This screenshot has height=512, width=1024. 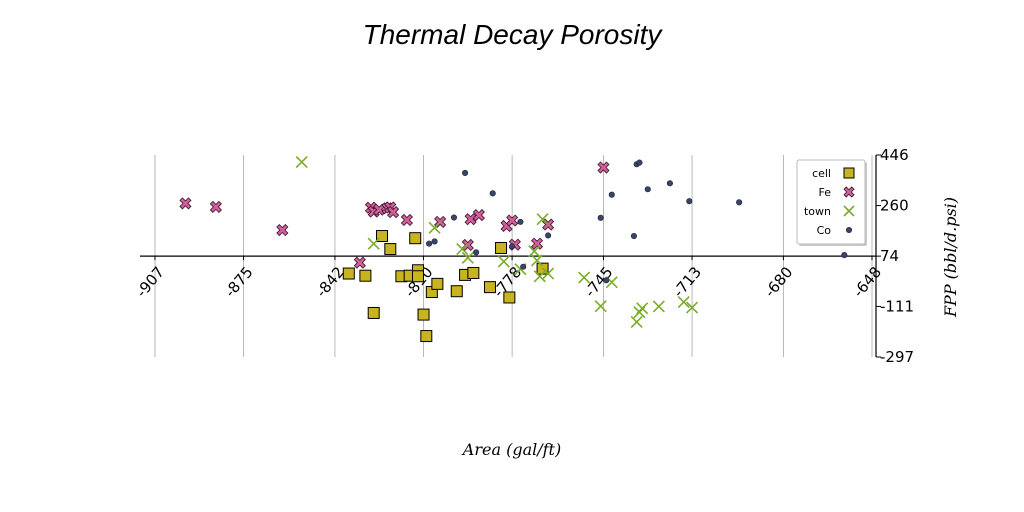 I want to click on x-axis-label: Area (gal/ft), so click(x=511, y=449).